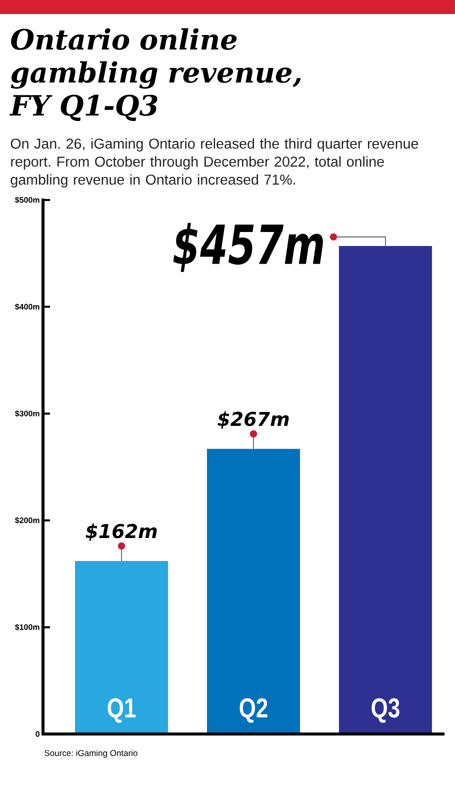 The width and height of the screenshot is (455, 788). Describe the element at coordinates (27, 413) in the screenshot. I see `y-tick-label: $300m` at that location.